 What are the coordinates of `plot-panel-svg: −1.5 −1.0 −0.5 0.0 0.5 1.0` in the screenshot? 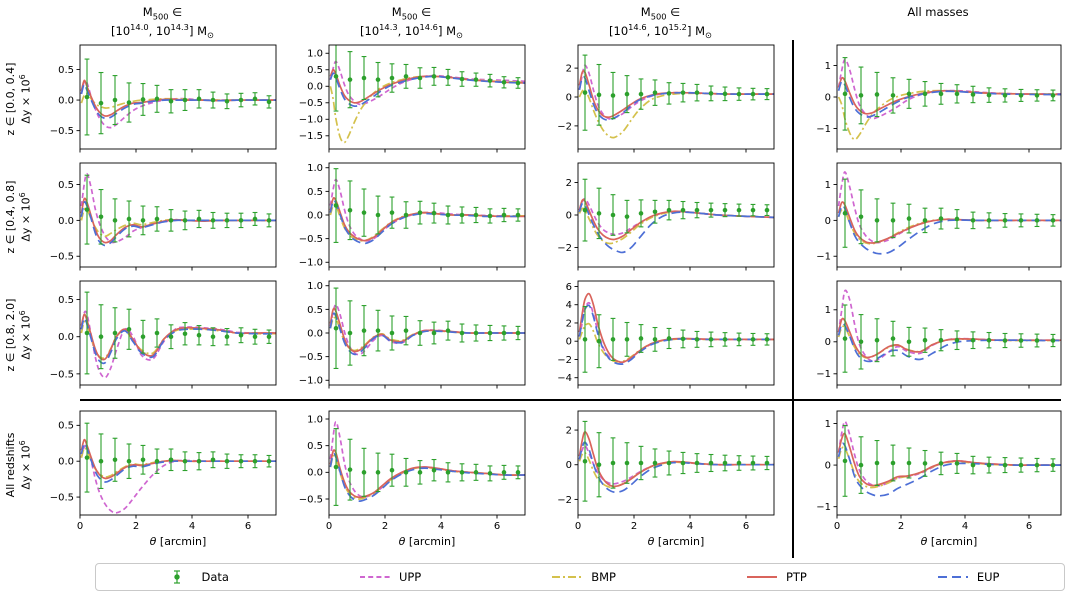 It's located at (412, 98).